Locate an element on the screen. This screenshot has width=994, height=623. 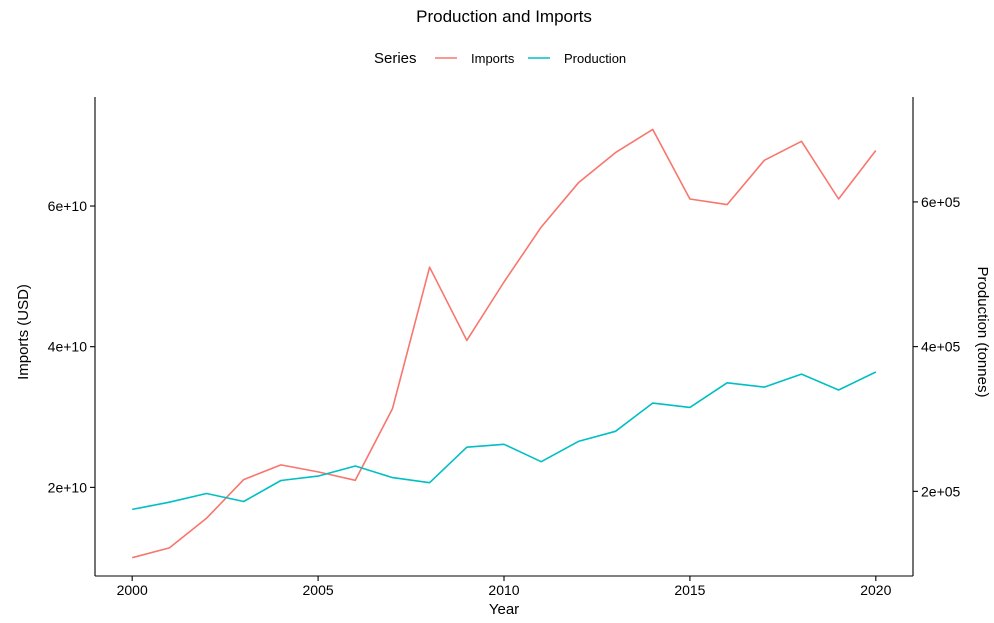
x-tick-label: 2000 is located at coordinates (132, 590).